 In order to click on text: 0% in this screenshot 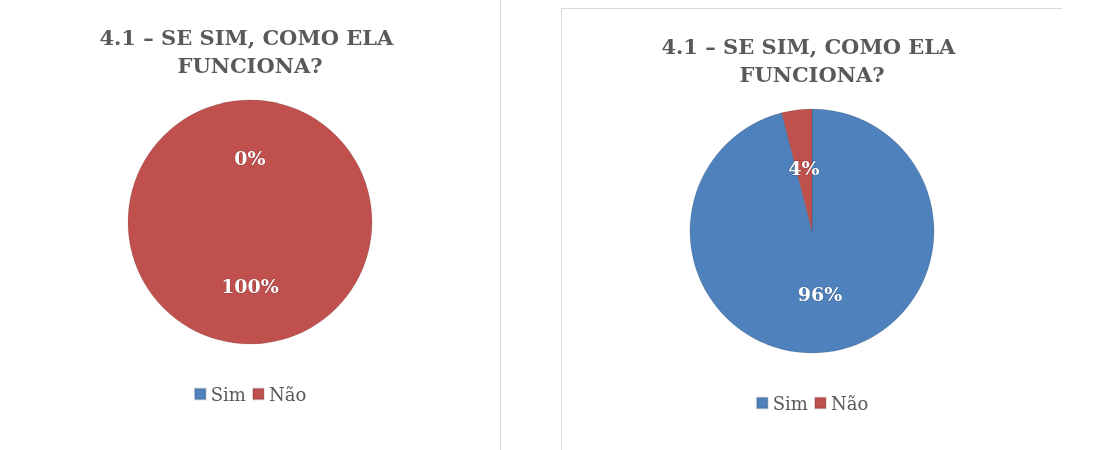, I will do `click(250, 158)`.